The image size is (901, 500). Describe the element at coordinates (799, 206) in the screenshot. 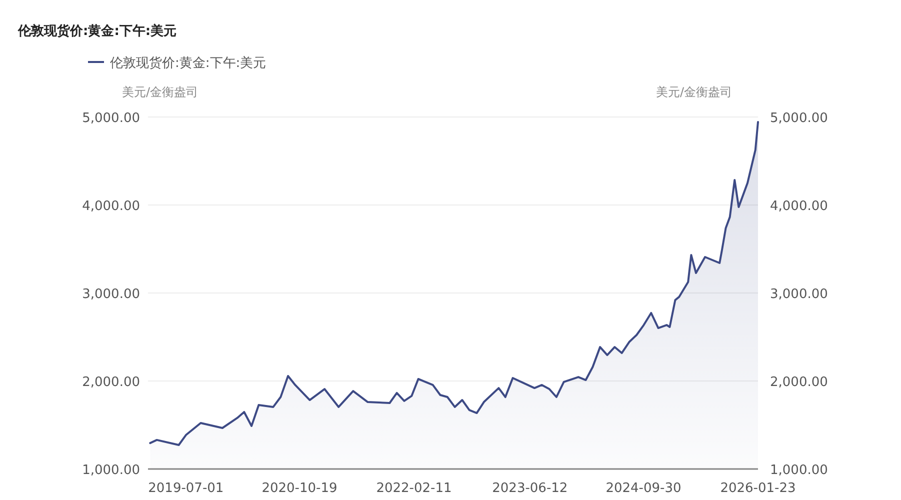

I see `y2-tick-label: 4,000.00` at that location.